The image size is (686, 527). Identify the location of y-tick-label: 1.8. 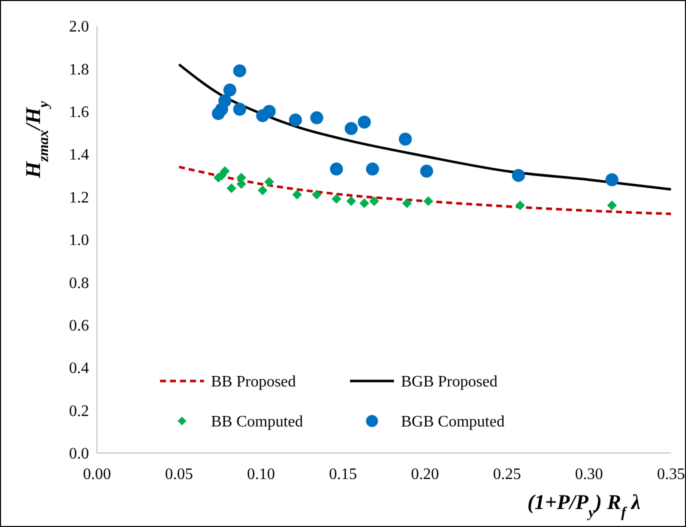
(79, 69).